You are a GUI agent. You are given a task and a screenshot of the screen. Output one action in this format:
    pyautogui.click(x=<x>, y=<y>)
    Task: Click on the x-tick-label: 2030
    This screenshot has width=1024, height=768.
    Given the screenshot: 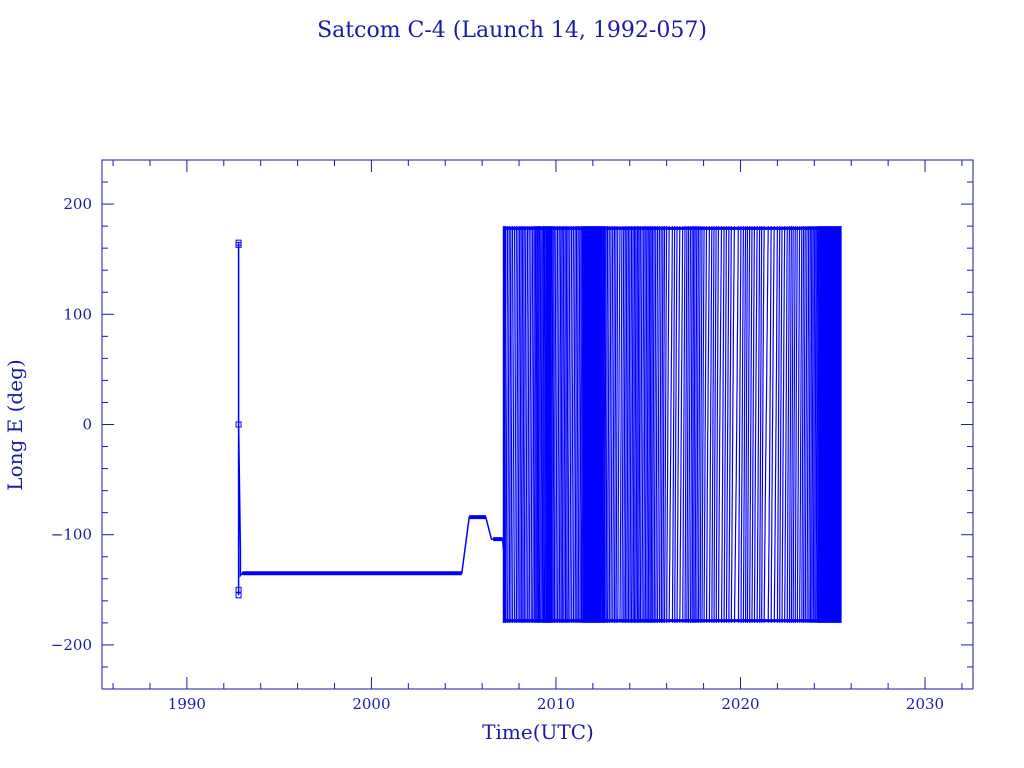 What is the action you would take?
    pyautogui.click(x=925, y=704)
    